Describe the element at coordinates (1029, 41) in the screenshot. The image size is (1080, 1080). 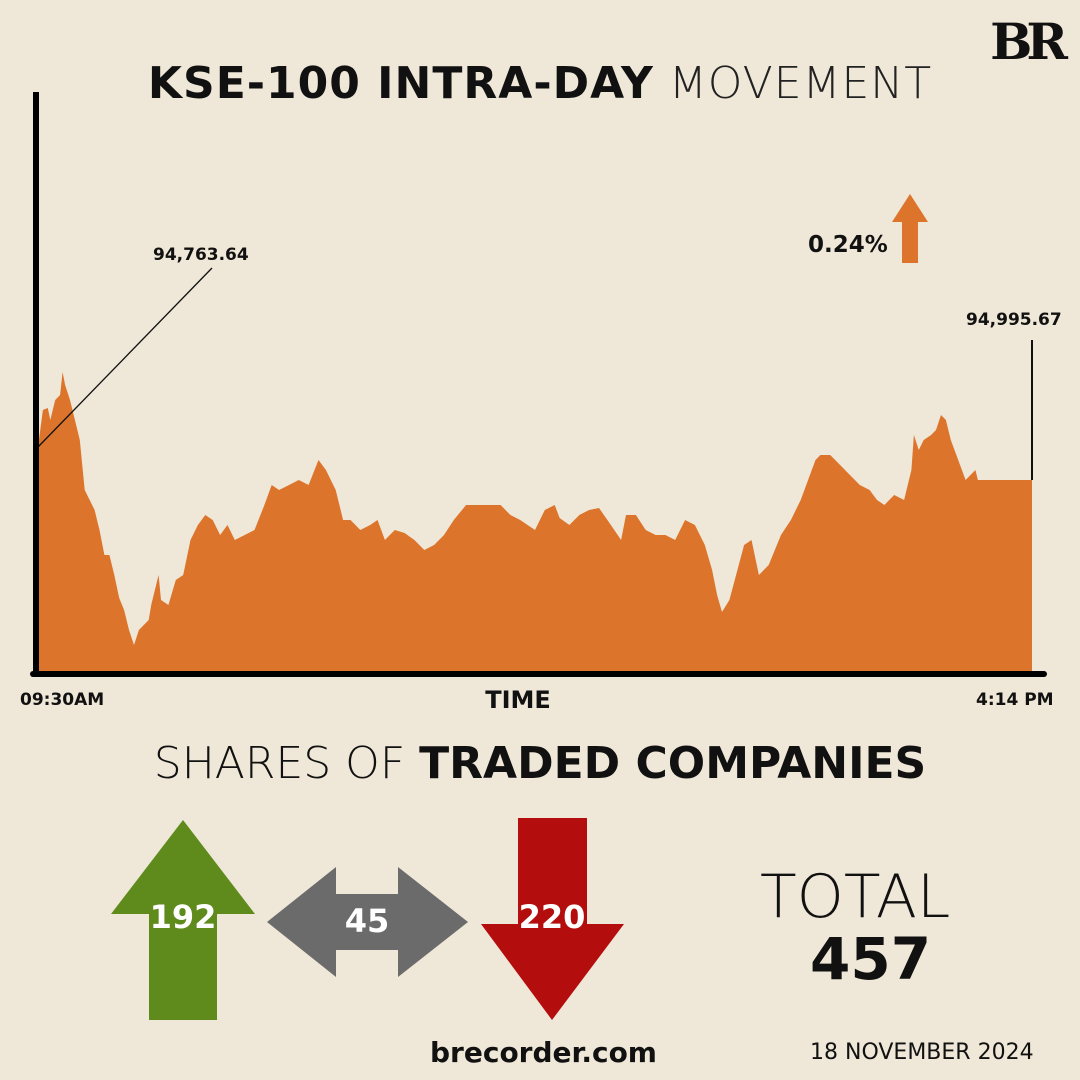
I see `br-logo: BR` at that location.